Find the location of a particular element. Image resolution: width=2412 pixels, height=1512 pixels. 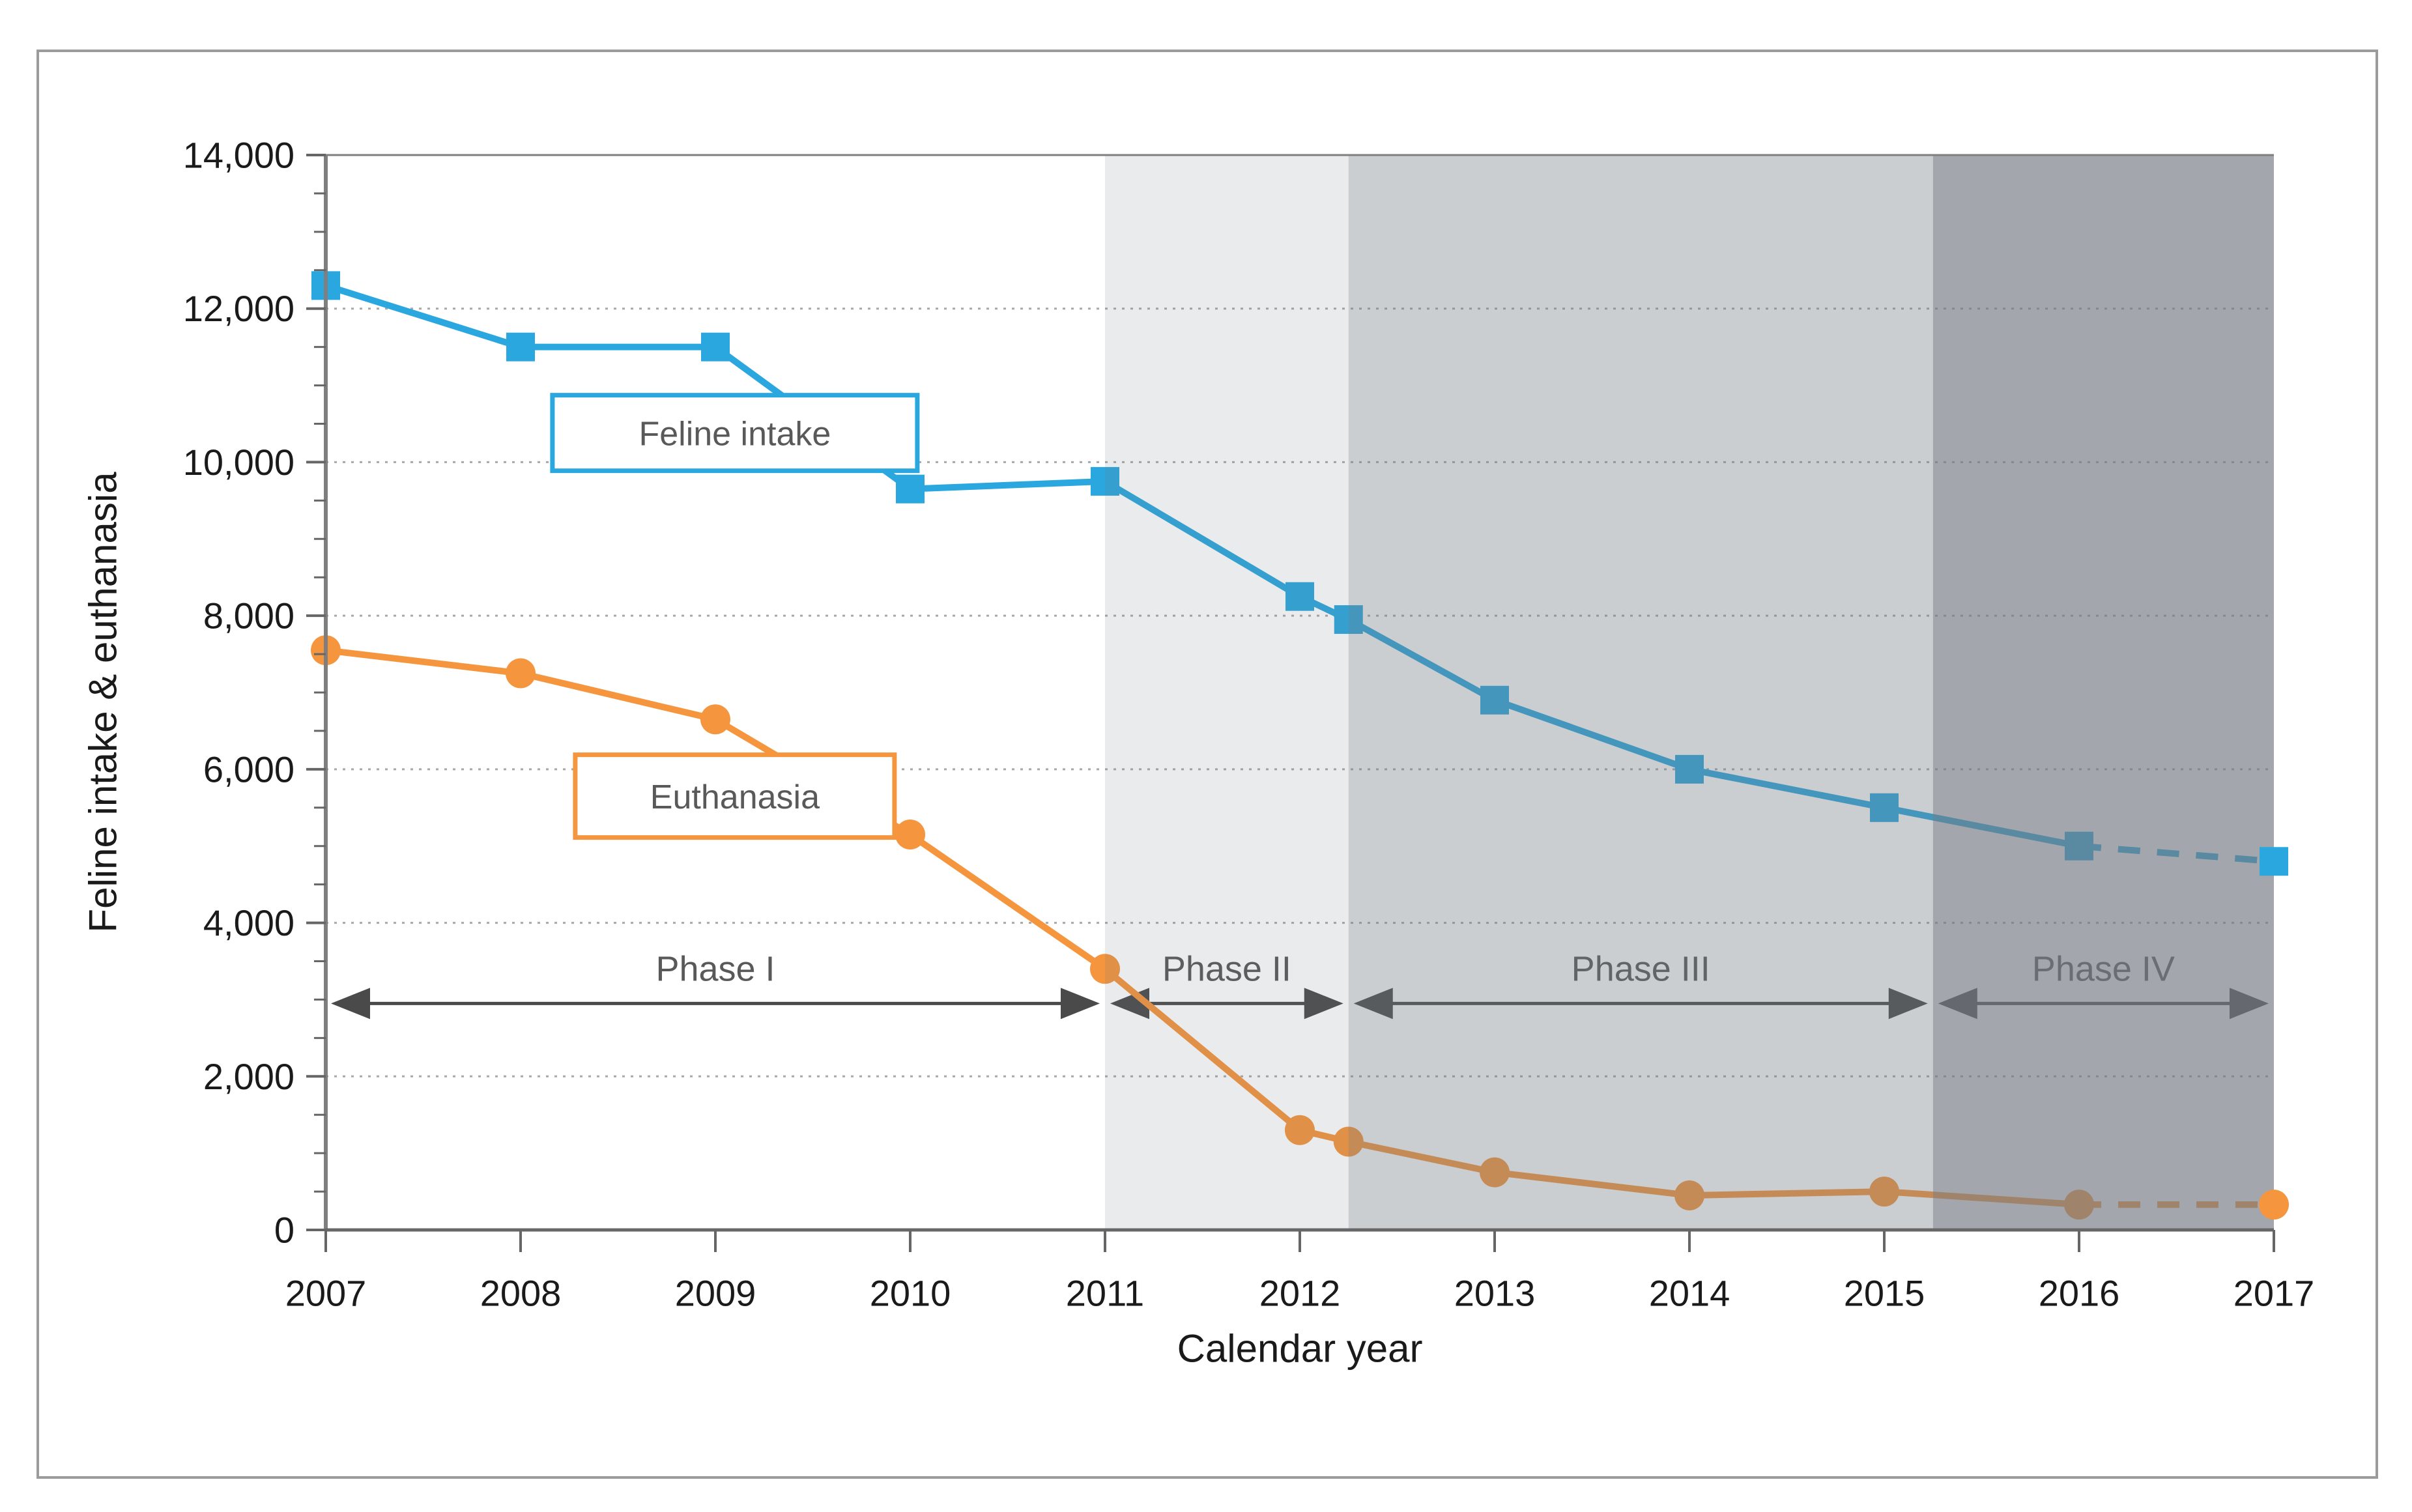

x-tick-label: 2010 is located at coordinates (911, 1293).